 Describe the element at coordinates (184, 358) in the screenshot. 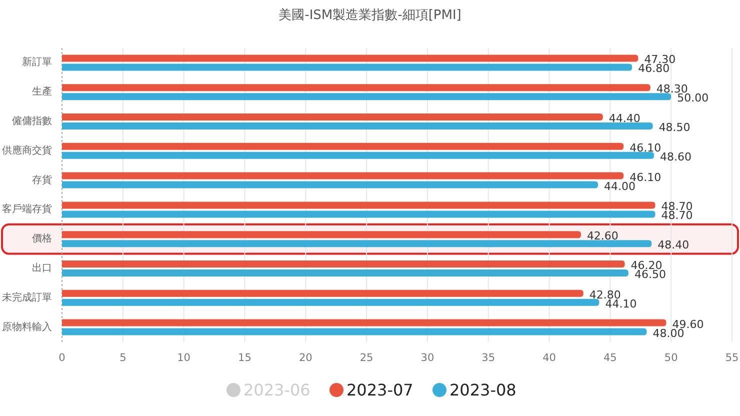

I see `x-tick-label: 10` at that location.